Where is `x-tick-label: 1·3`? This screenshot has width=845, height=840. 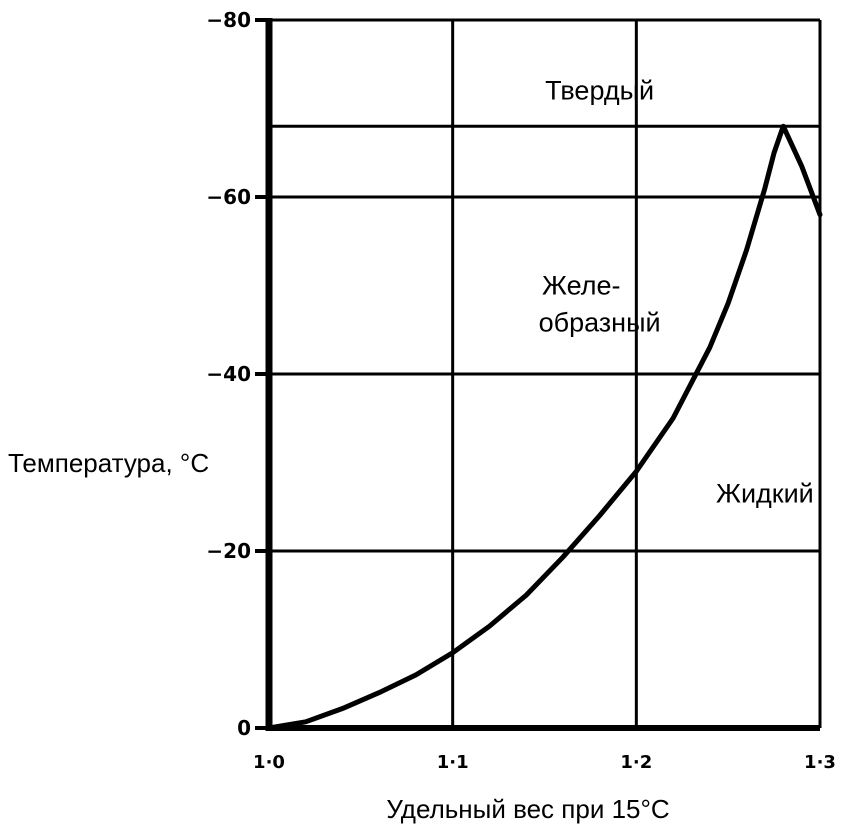
x-tick-label: 1·3 is located at coordinates (820, 762).